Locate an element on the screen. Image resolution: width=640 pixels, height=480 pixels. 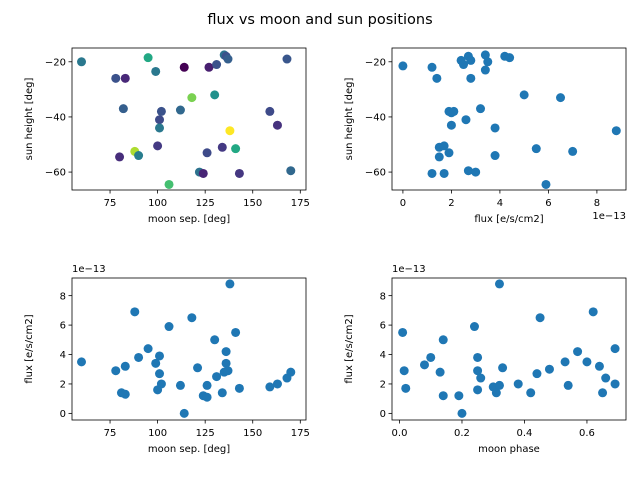
x-tick-label: 0.4 is located at coordinates (525, 433).